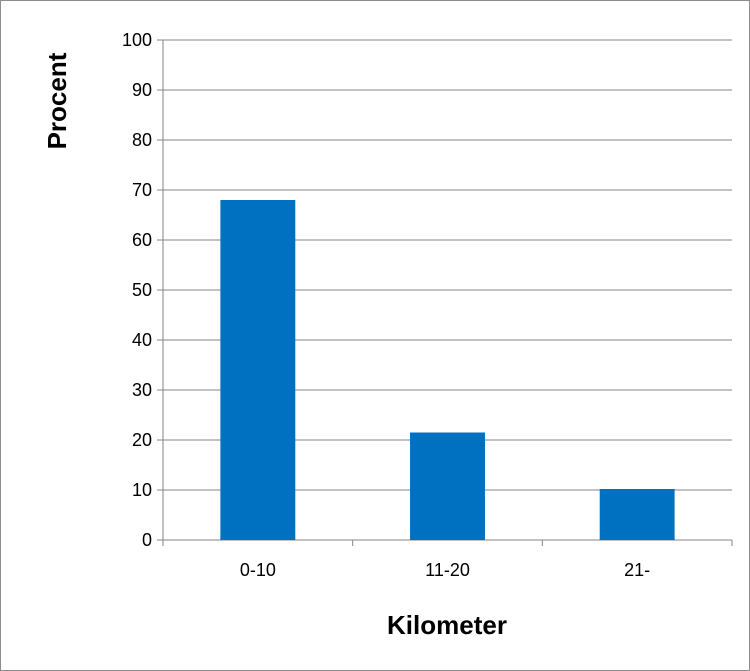 This screenshot has height=671, width=750. I want to click on y-tick-label: 70, so click(142, 190).